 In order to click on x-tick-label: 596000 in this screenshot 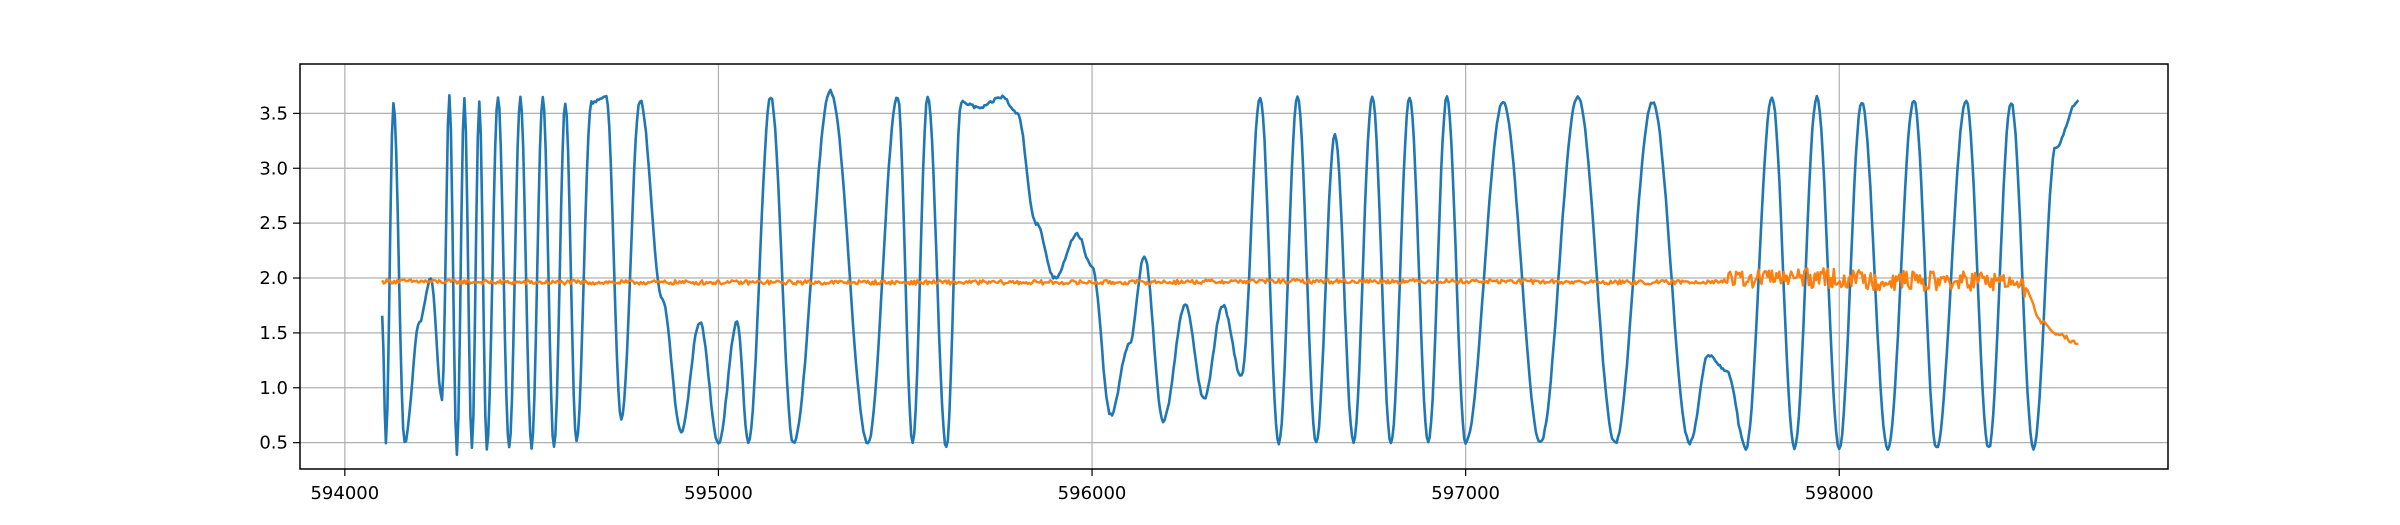, I will do `click(1092, 493)`.